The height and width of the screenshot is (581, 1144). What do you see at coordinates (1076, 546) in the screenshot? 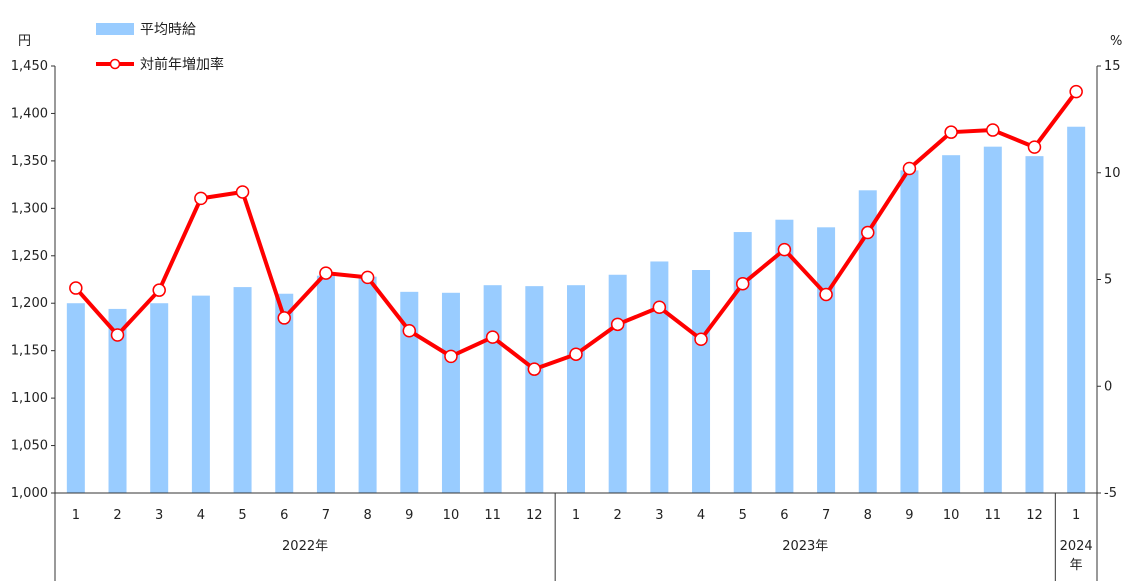
I see `year-label-line: 2024` at bounding box center [1076, 546].